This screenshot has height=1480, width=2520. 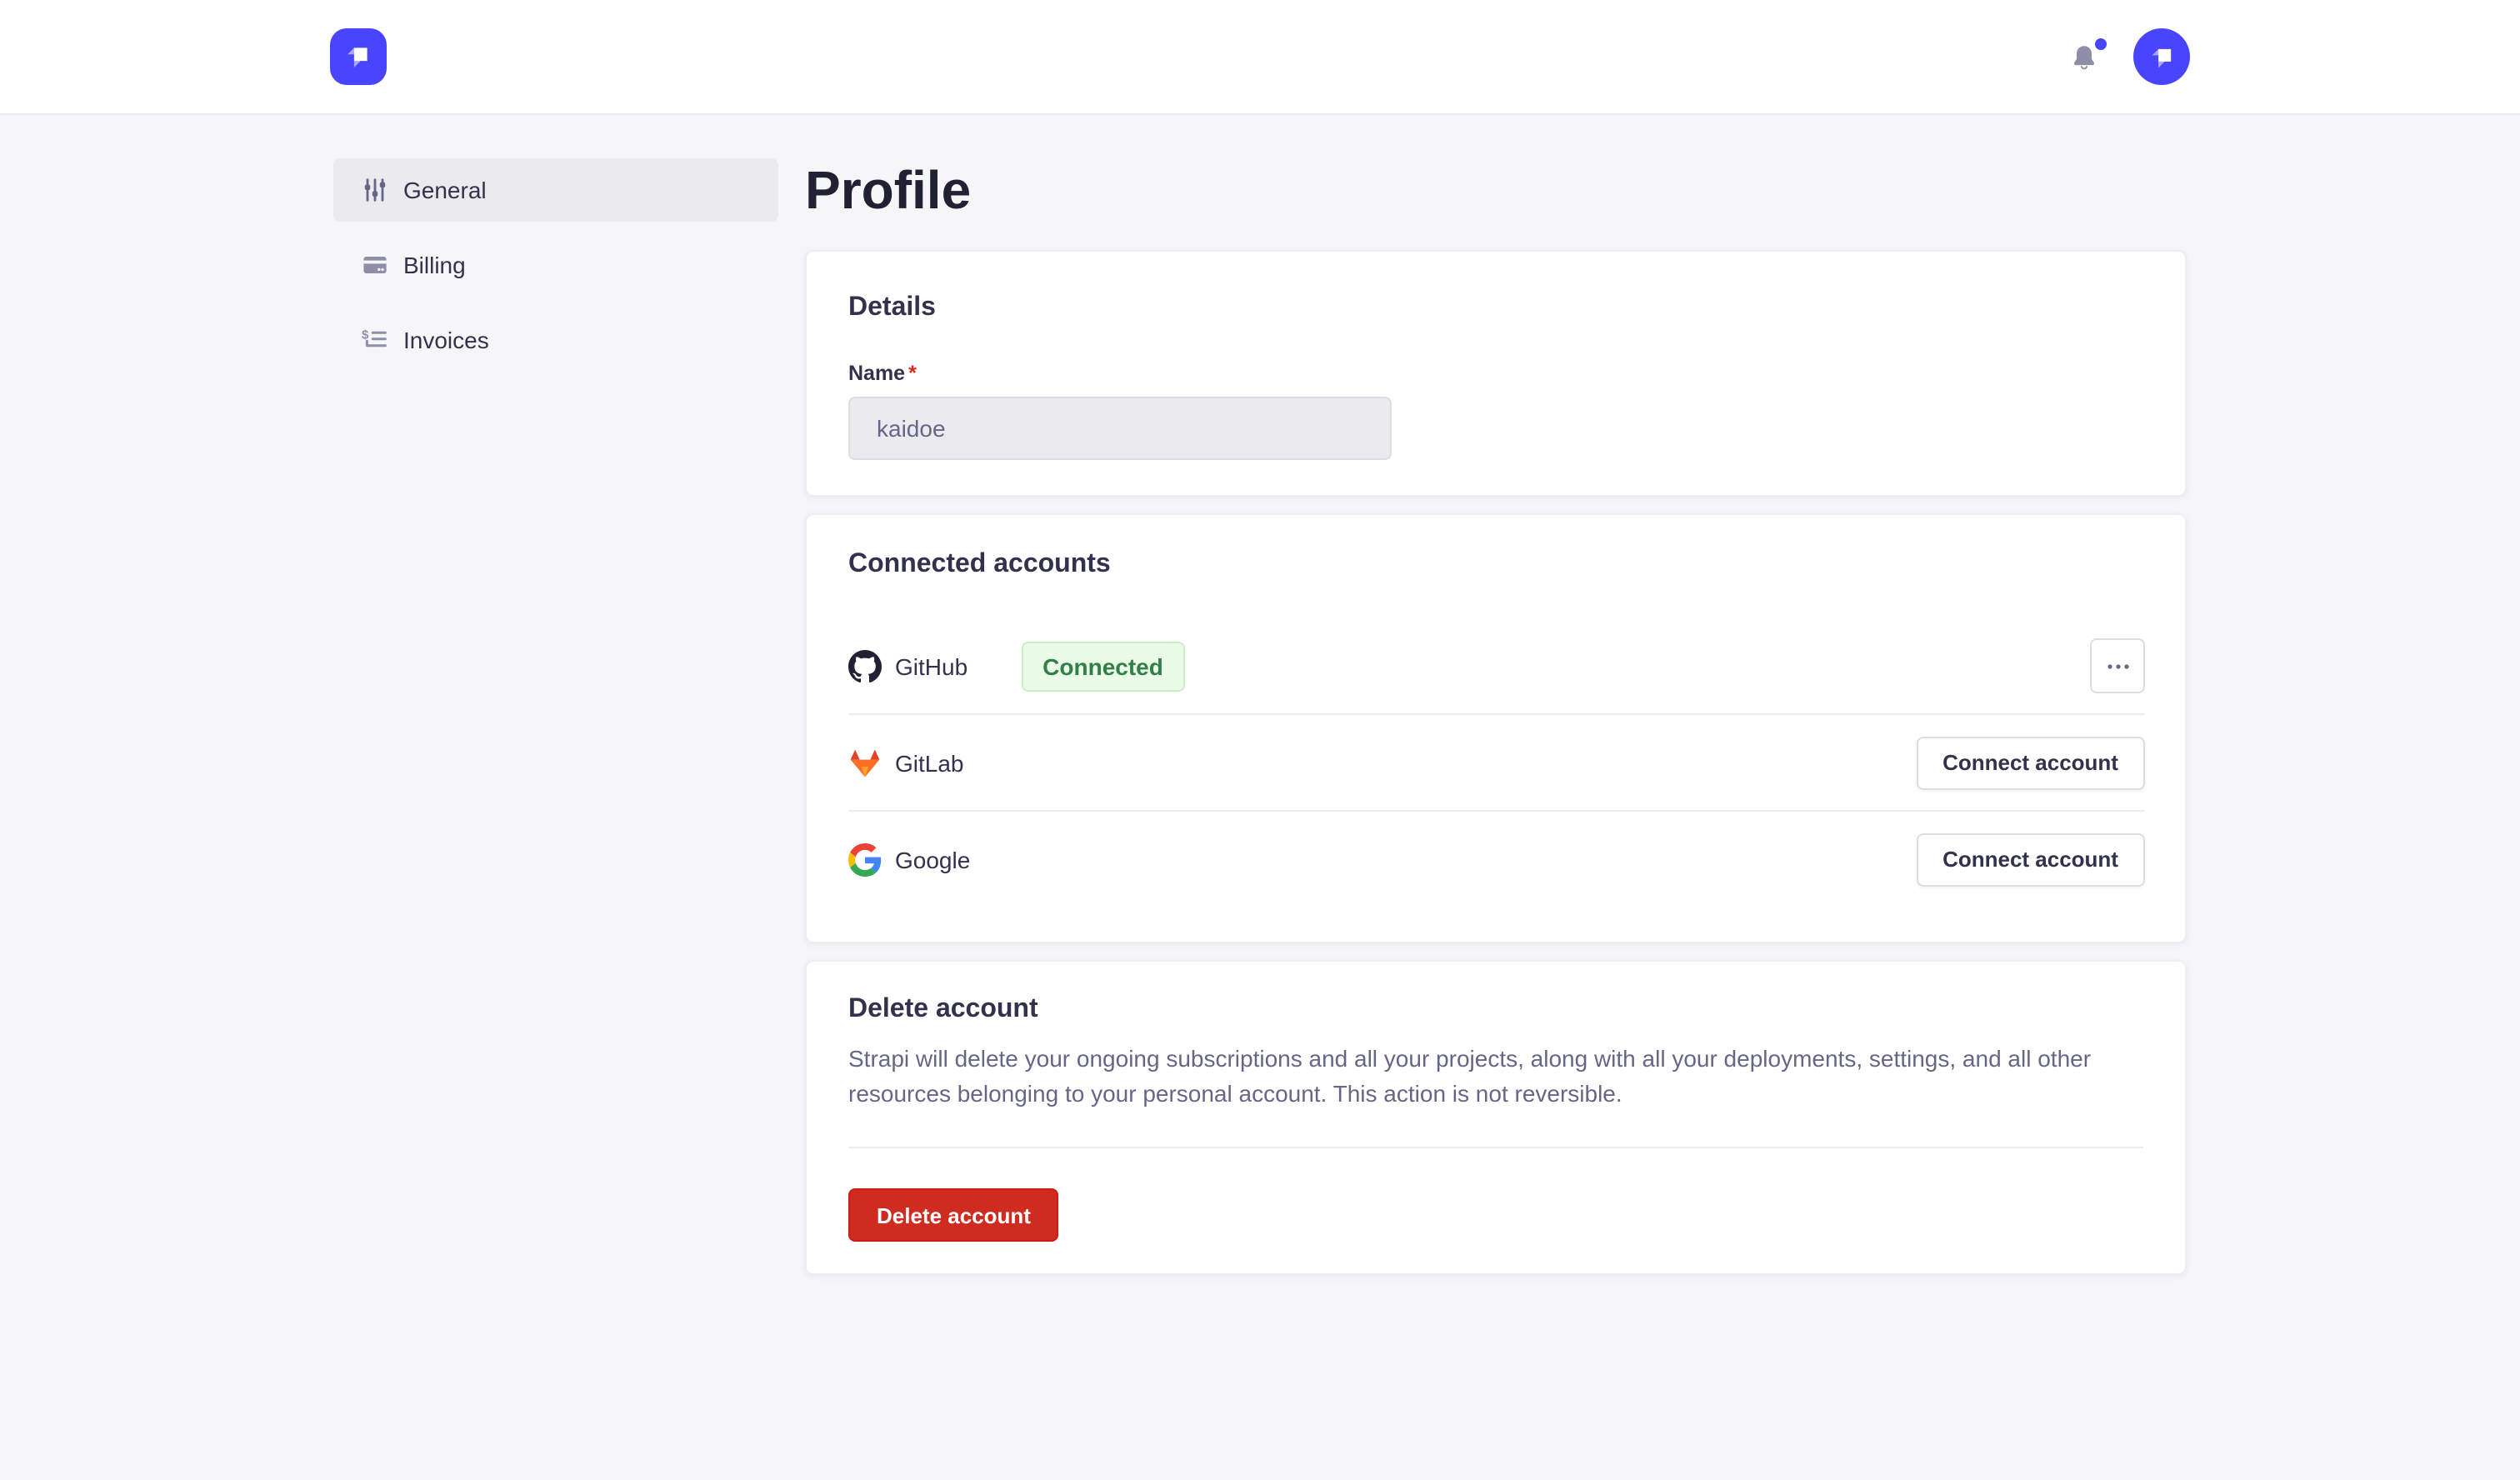 I want to click on strapi-logo-icon, so click(x=358, y=56).